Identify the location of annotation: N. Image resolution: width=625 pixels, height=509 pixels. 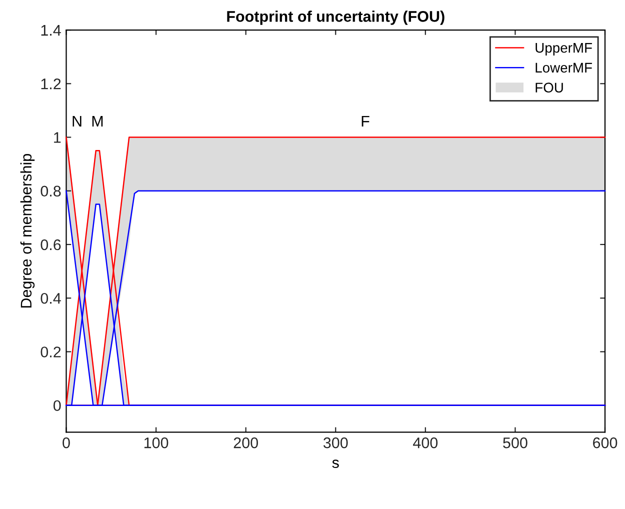
(77, 121).